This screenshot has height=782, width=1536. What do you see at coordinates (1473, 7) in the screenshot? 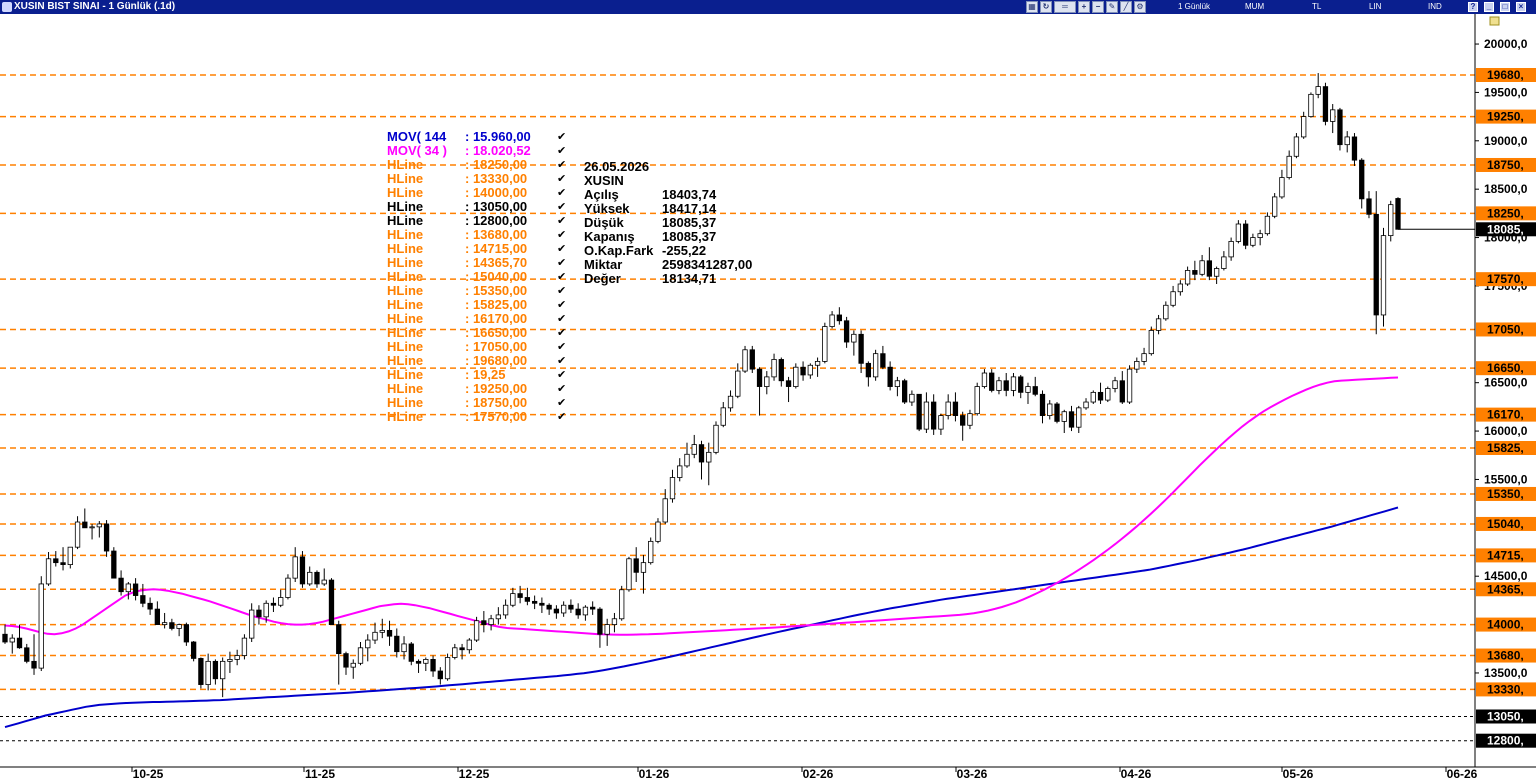
I see `help-icon: ?` at bounding box center [1473, 7].